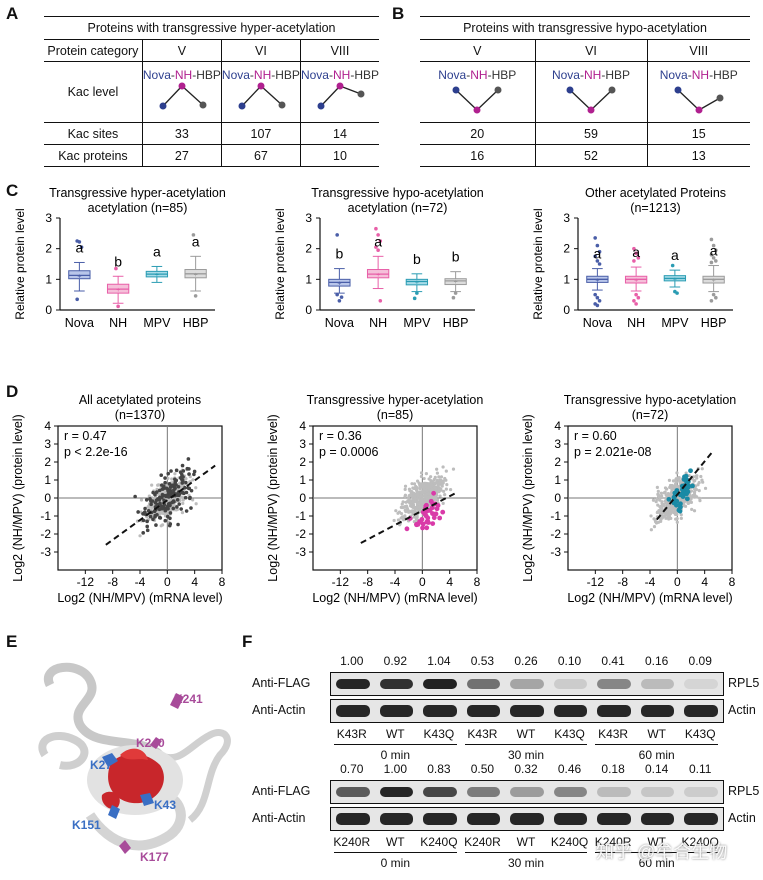  What do you see at coordinates (677, 582) in the screenshot?
I see `x-tick-label: 0` at bounding box center [677, 582].